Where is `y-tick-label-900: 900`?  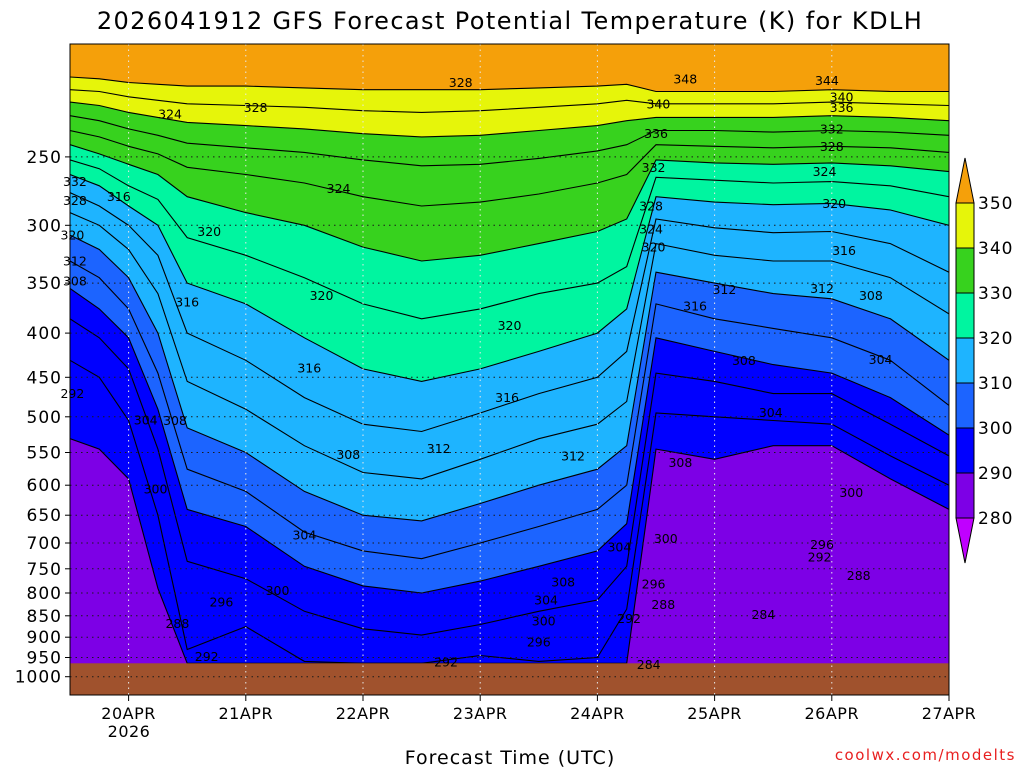 y-tick-label-900: 900 is located at coordinates (44, 638).